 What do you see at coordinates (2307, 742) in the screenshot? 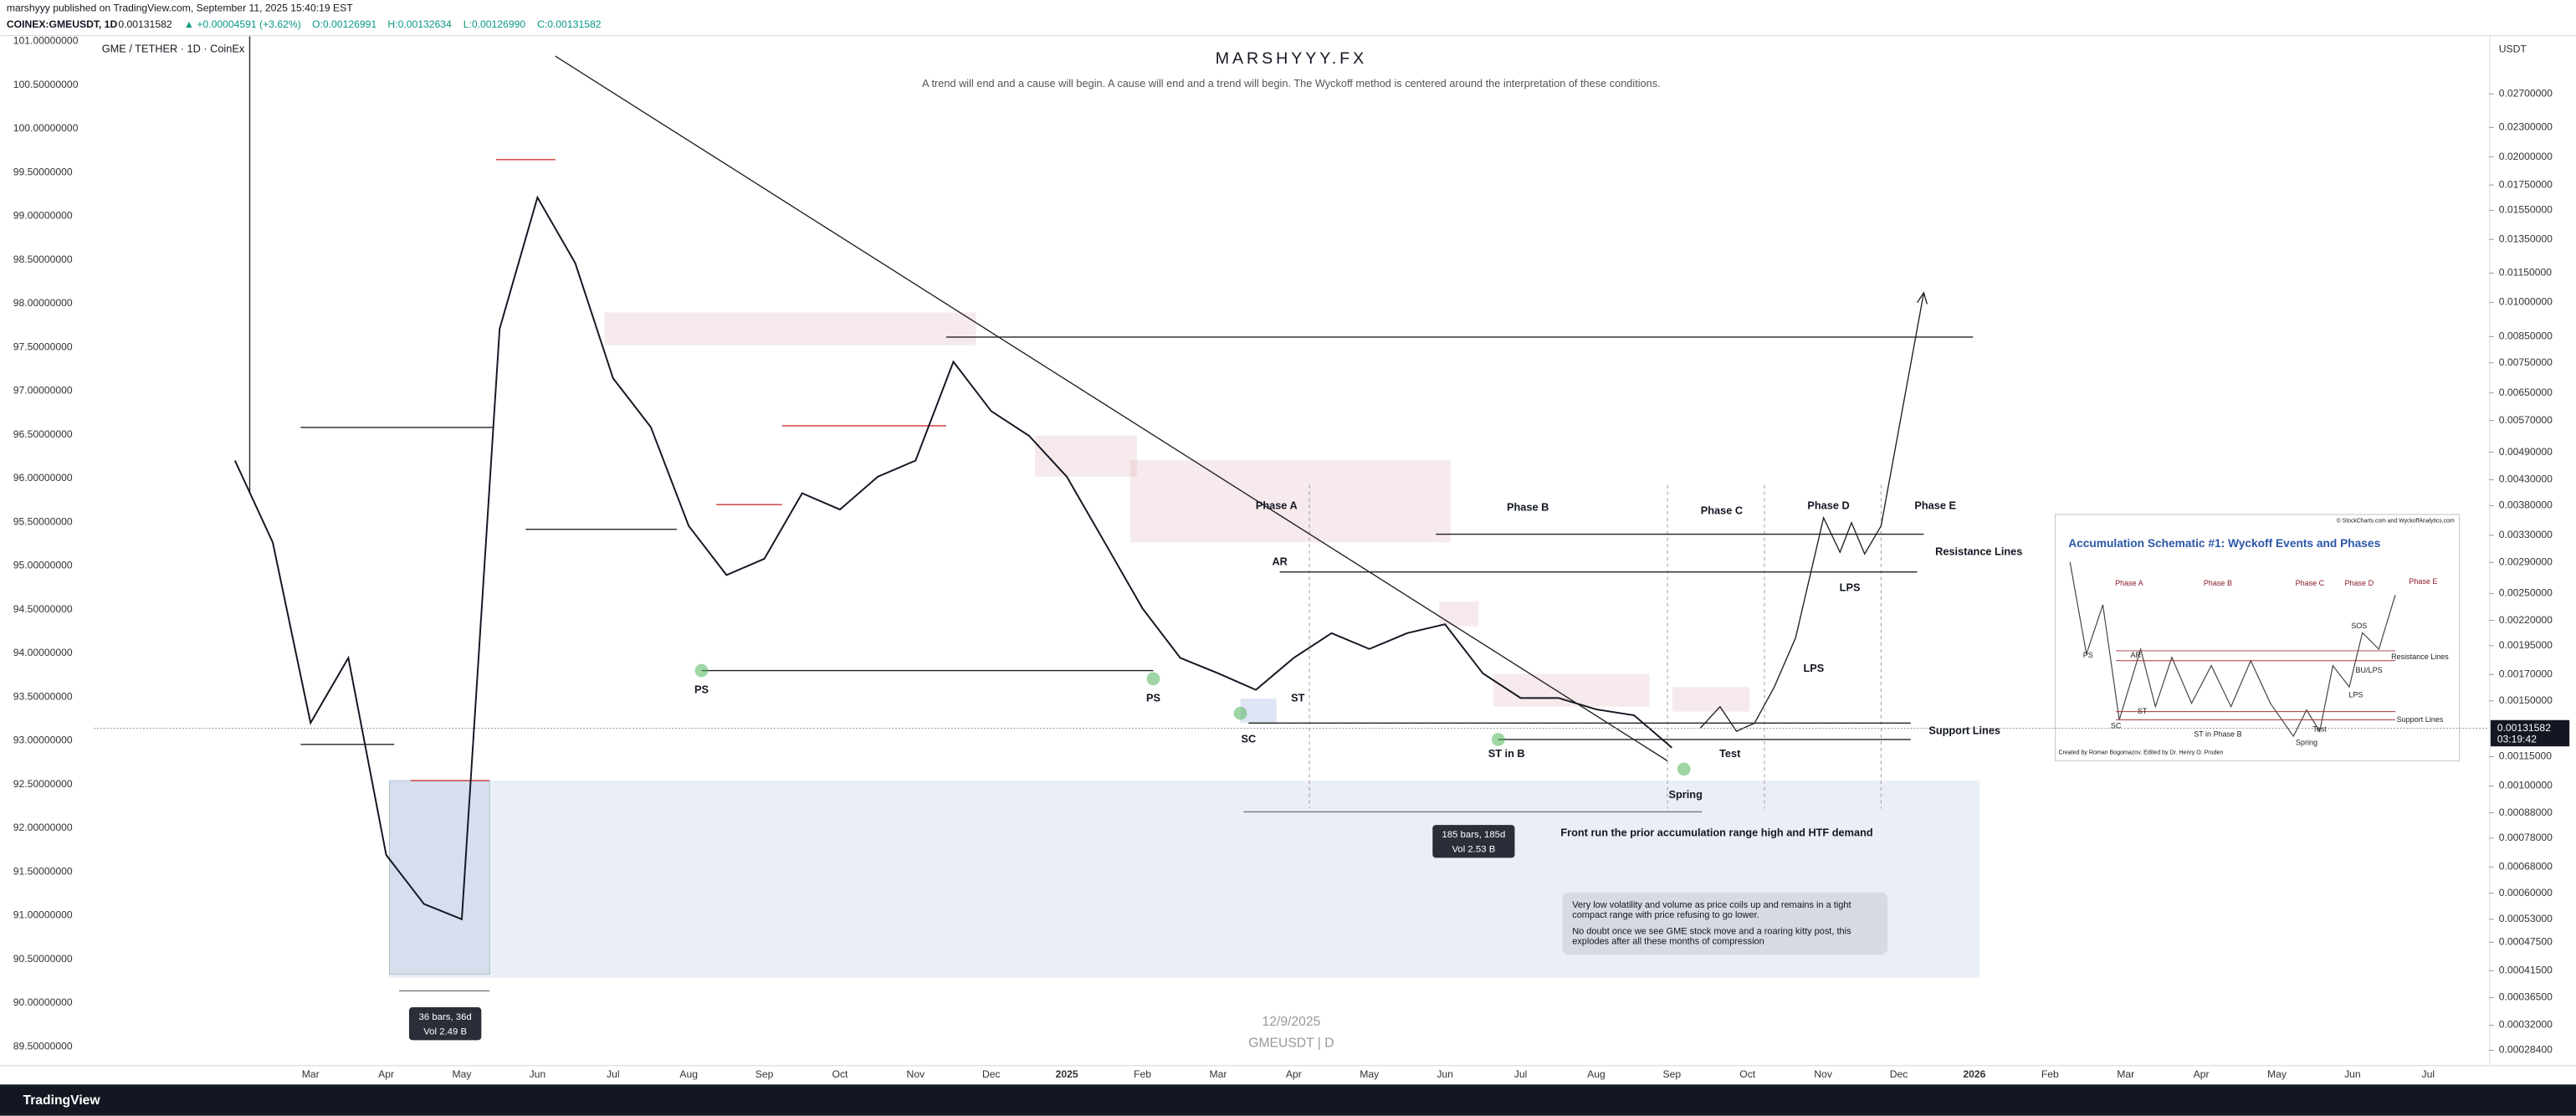
I see `inset-label: Spring` at bounding box center [2307, 742].